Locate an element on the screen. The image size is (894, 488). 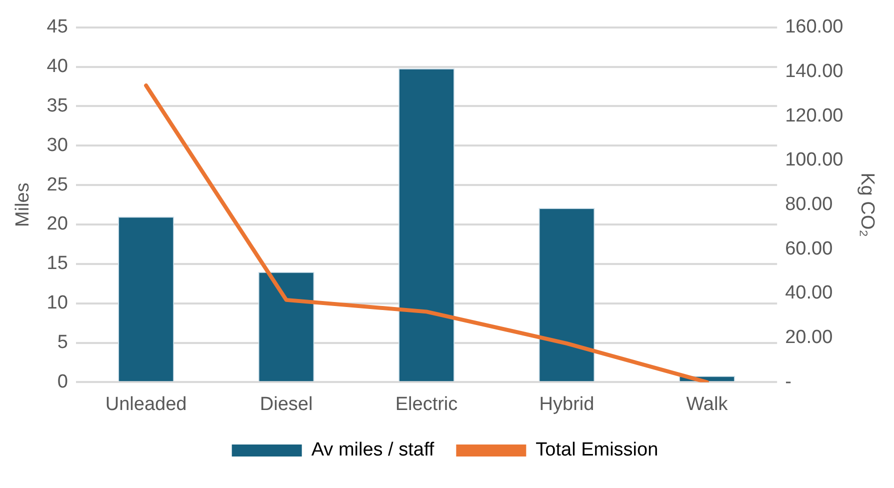
y2-tick-label: 140.00 is located at coordinates (814, 71).